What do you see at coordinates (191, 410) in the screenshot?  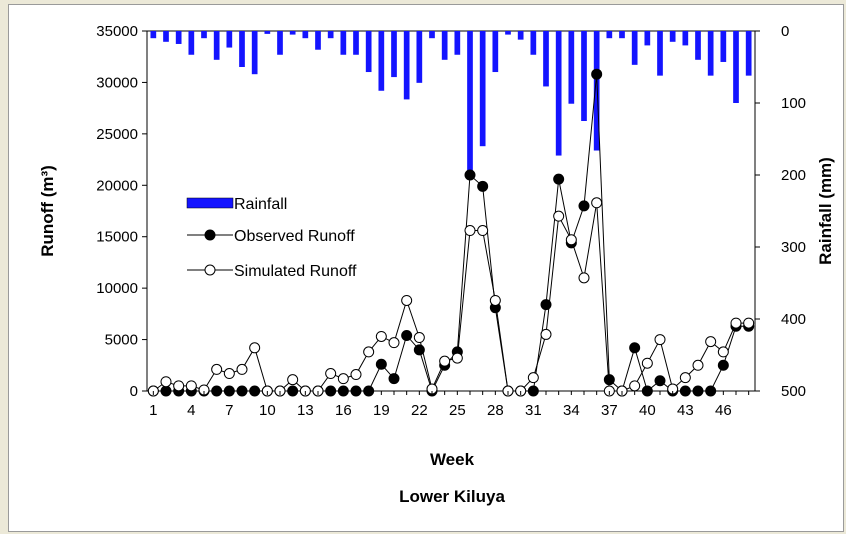 I see `x-tick-label: 4` at bounding box center [191, 410].